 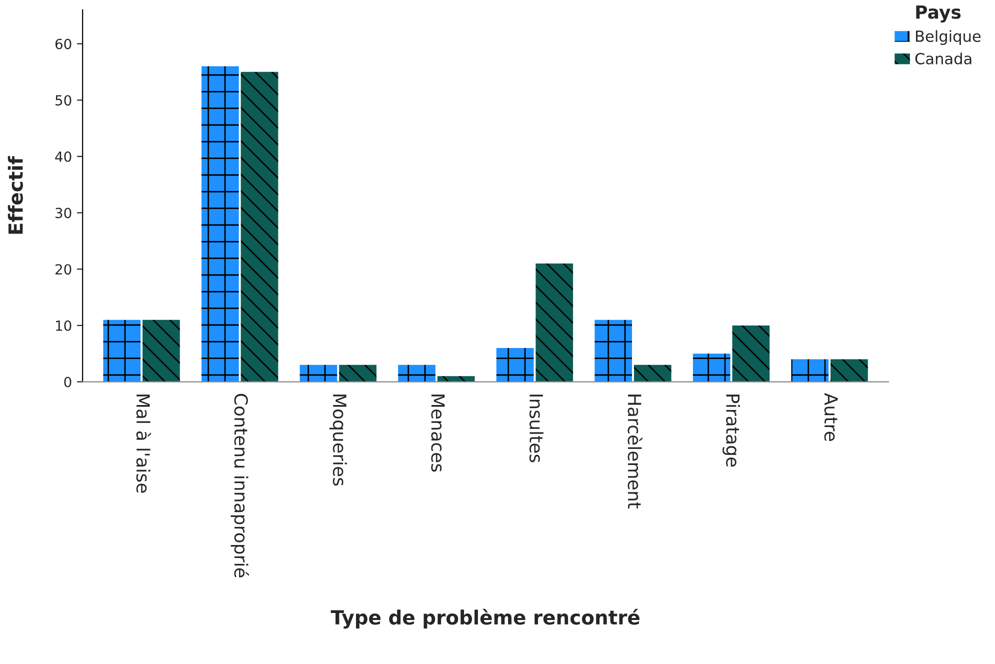 I want to click on y-tick-label: 50, so click(x=64, y=100).